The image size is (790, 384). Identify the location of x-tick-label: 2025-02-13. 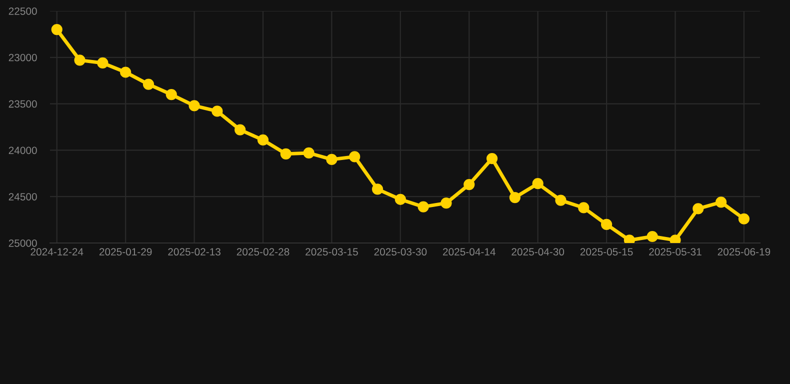
(194, 252).